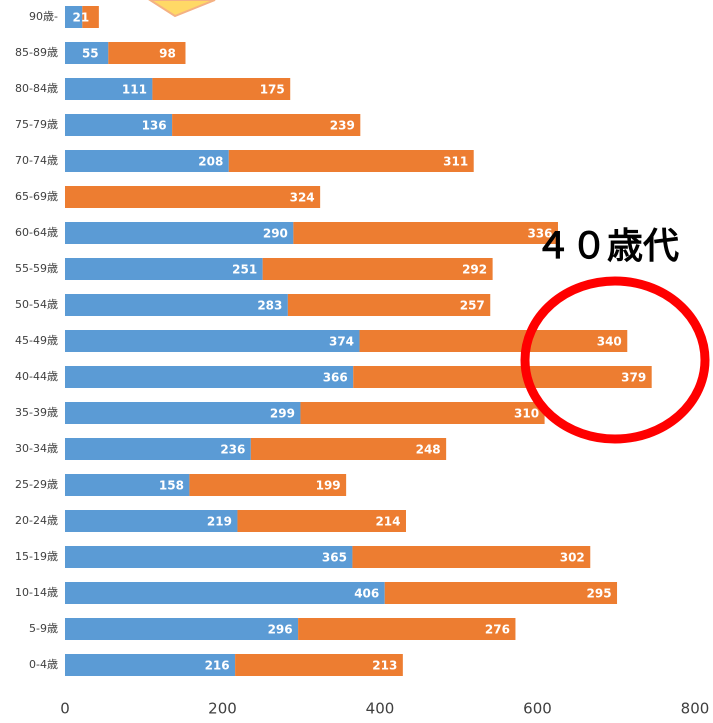 Image resolution: width=713 pixels, height=723 pixels. What do you see at coordinates (328, 486) in the screenshot?
I see `value-label: 199` at bounding box center [328, 486].